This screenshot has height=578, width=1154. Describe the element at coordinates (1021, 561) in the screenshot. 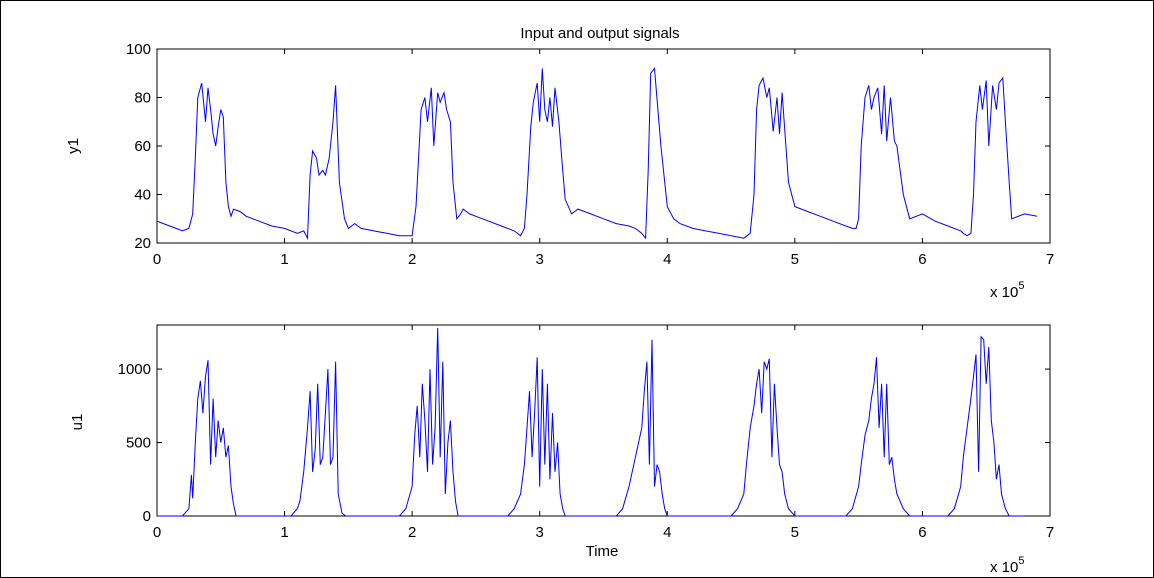

I see `lower-x-multiplier-exponent: 5` at that location.